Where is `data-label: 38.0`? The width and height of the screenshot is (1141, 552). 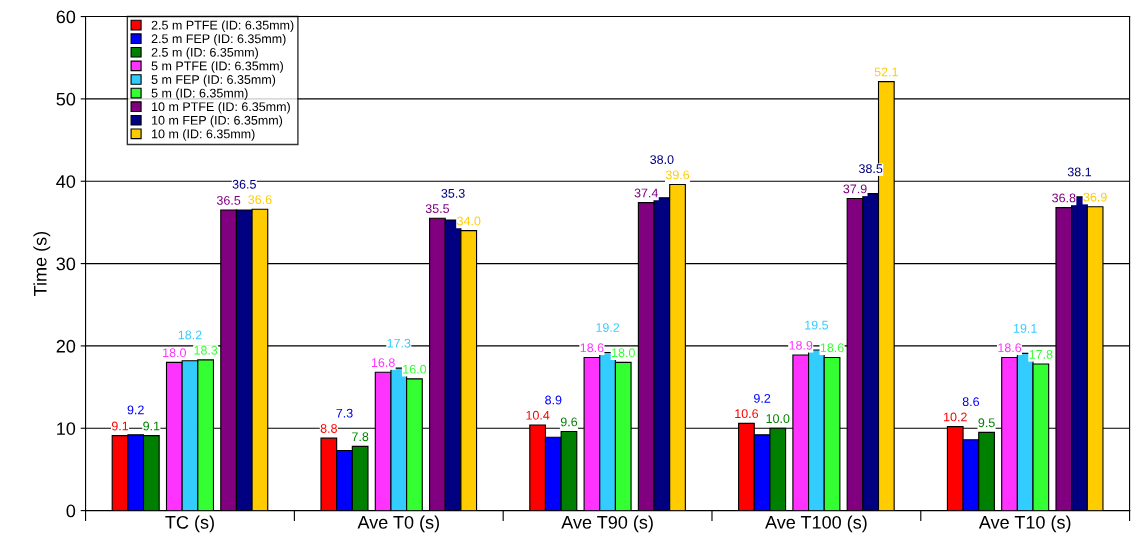
data-label: 38.0 is located at coordinates (662, 160).